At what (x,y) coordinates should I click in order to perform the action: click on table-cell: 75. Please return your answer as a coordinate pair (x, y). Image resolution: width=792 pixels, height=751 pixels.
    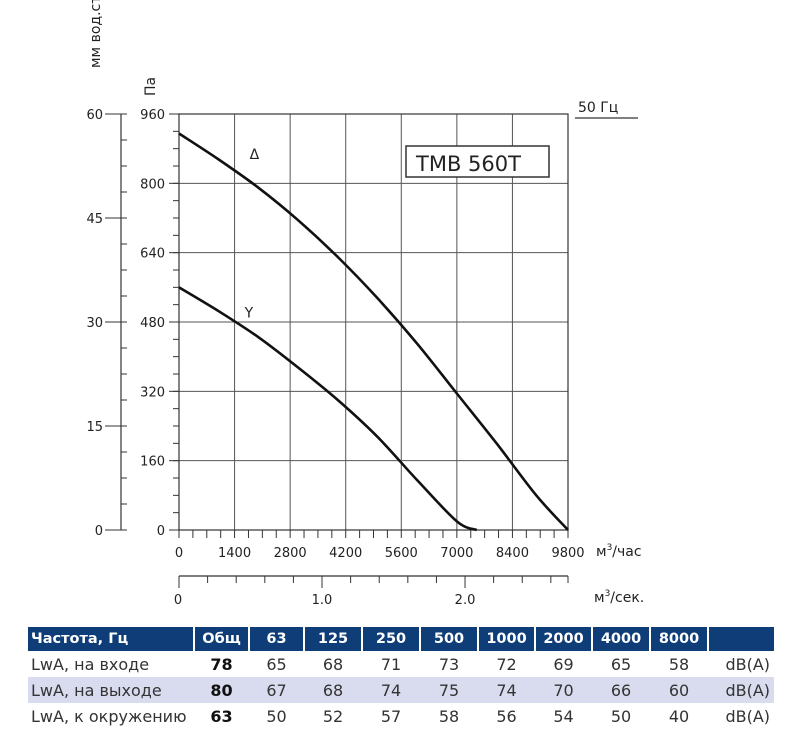
    Looking at the image, I should click on (449, 690).